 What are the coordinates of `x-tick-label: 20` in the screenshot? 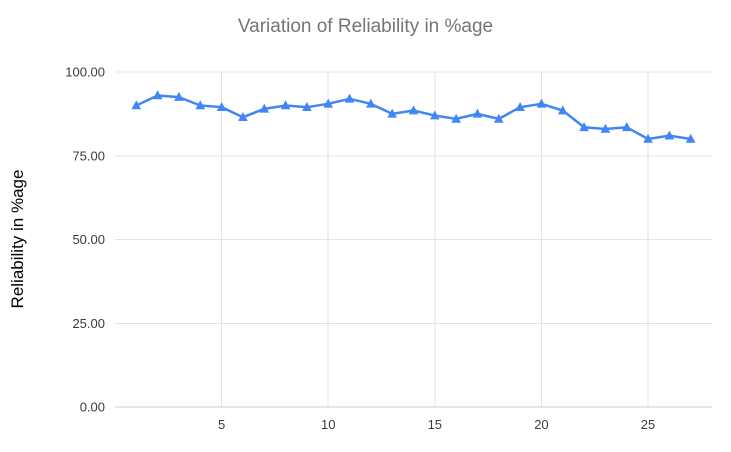 It's located at (541, 424).